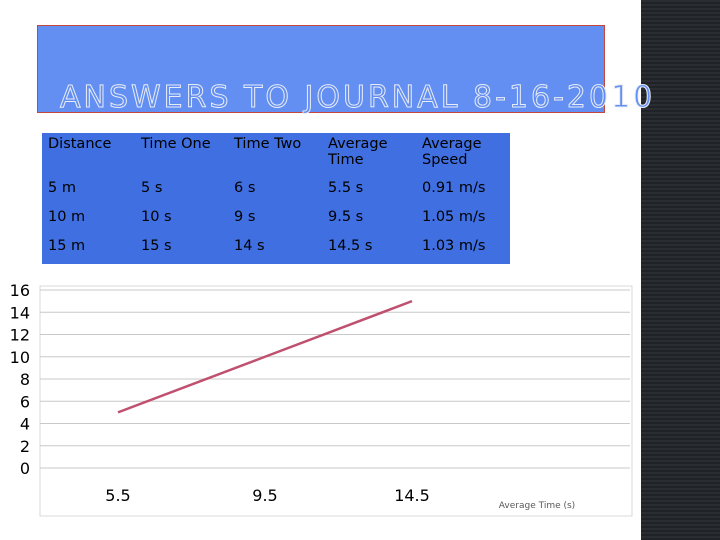 This screenshot has width=720, height=540. I want to click on table-row: 15 m 15 s 14 s 14.5 s 1.03 m/s, so click(276, 249).